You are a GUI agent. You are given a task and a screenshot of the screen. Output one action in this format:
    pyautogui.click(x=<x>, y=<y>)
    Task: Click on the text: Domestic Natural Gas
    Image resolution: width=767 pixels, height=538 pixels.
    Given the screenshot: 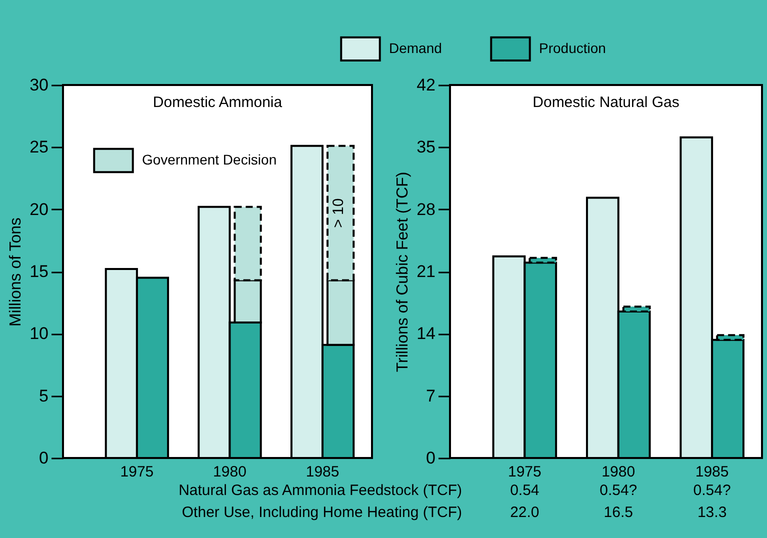 What is the action you would take?
    pyautogui.click(x=606, y=102)
    